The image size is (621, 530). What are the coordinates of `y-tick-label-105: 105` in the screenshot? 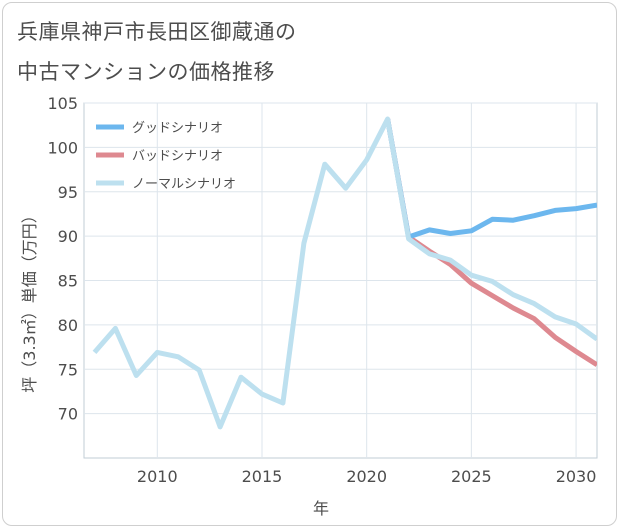 It's located at (62, 103).